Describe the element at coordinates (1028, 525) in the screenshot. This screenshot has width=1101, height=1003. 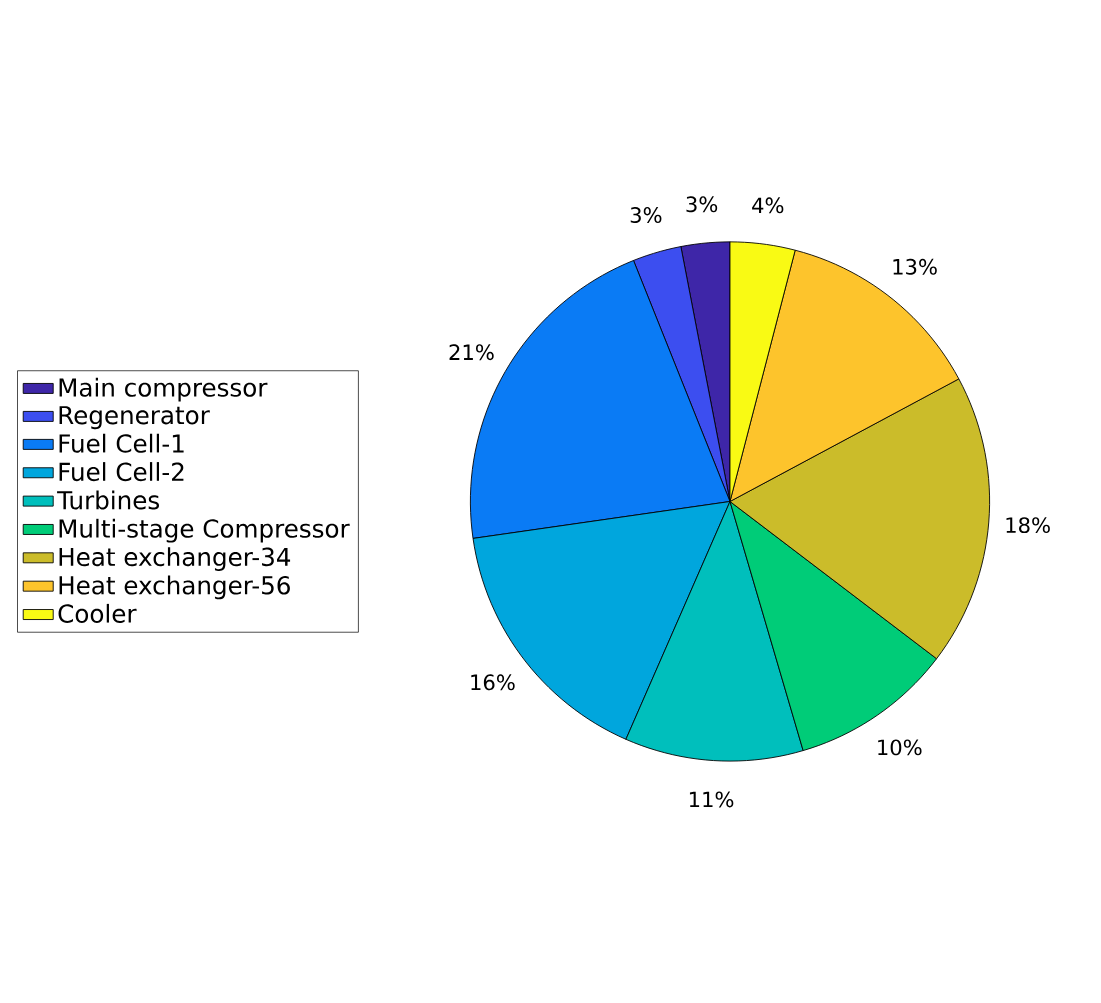
I see `data-label: 18%` at that location.